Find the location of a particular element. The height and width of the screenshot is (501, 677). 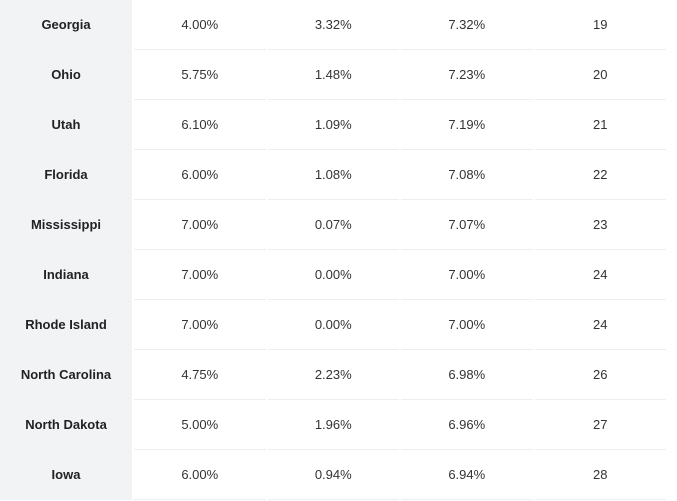

rate-cell: 1.08% is located at coordinates (333, 175).